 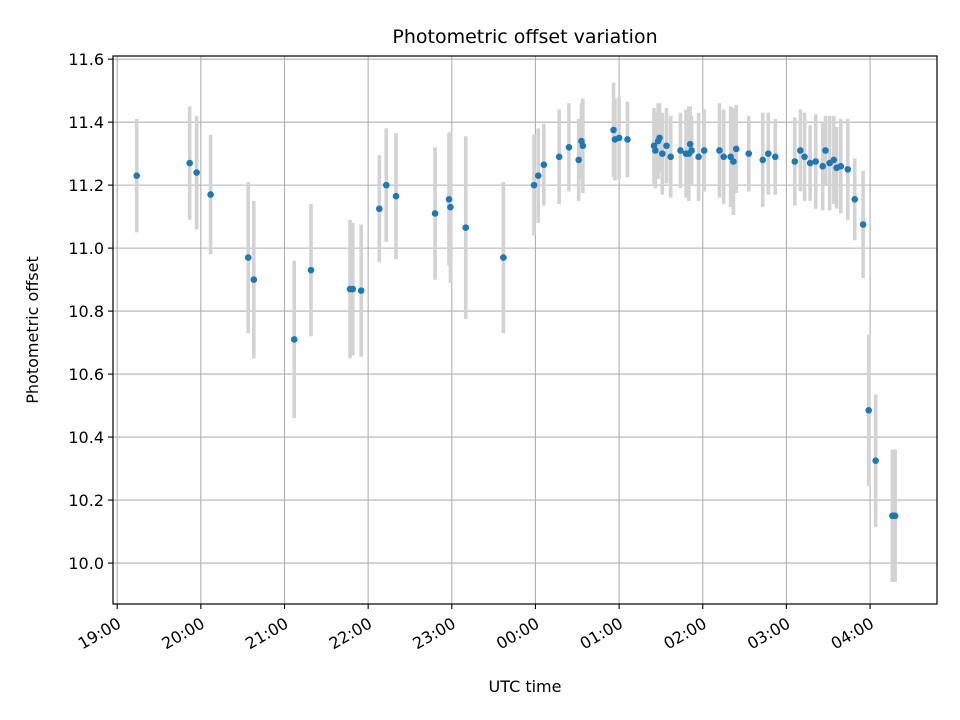 What do you see at coordinates (32, 330) in the screenshot?
I see `y-axis-label: Photometric offset` at bounding box center [32, 330].